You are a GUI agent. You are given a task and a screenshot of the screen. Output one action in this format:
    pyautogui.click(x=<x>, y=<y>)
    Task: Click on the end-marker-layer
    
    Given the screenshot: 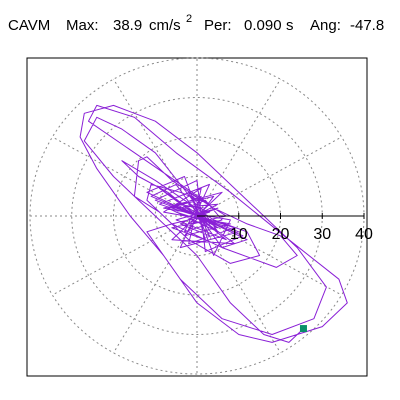 What is the action you would take?
    pyautogui.click(x=303, y=329)
    